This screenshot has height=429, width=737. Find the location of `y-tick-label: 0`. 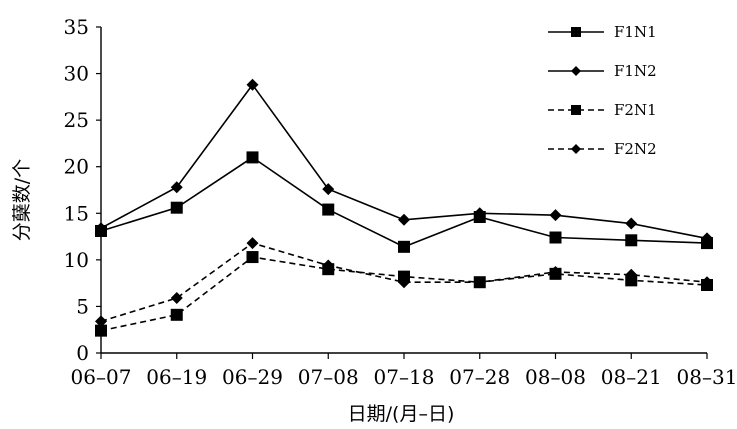

y-tick-label: 0 is located at coordinates (82, 353).